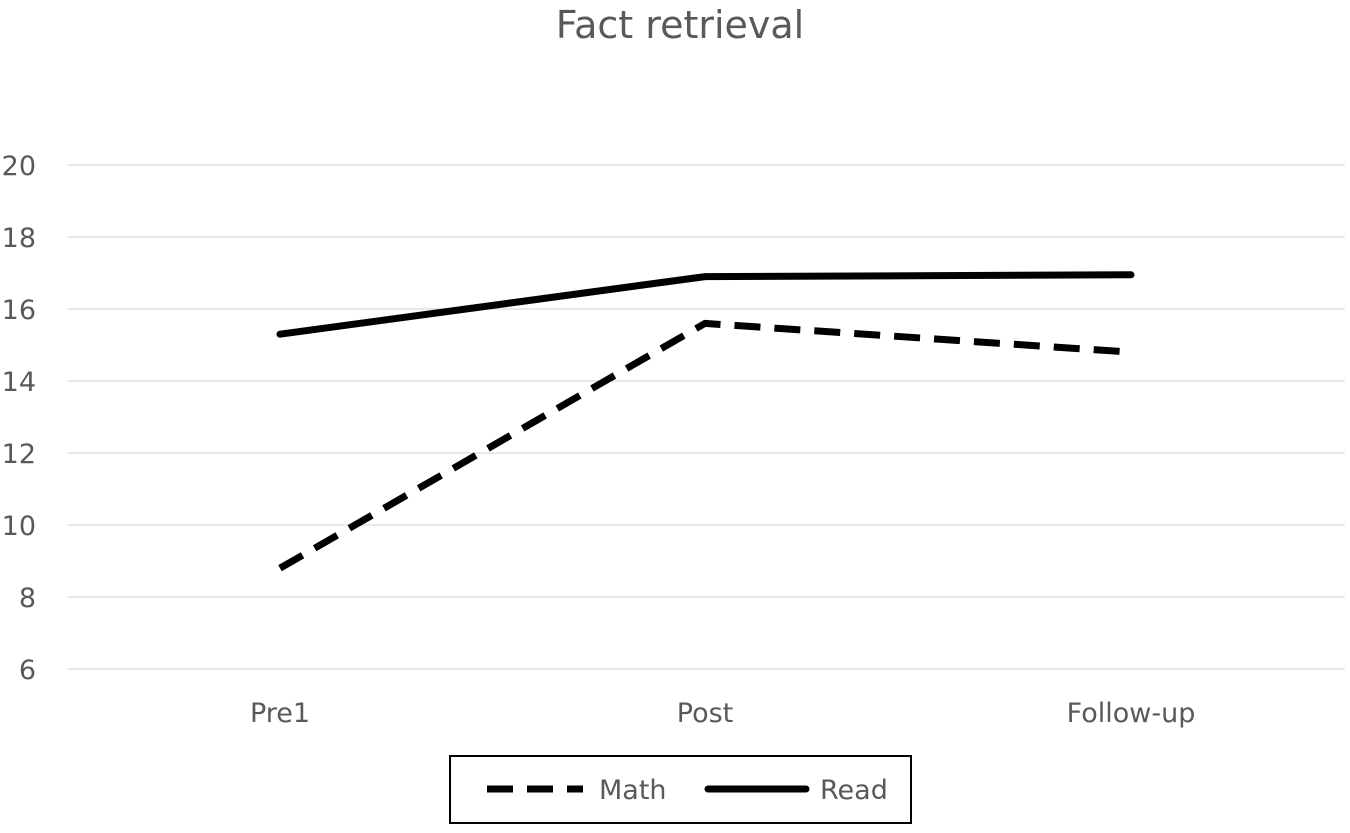 This screenshot has width=1350, height=833. I want to click on series-line-read, so click(705, 304).